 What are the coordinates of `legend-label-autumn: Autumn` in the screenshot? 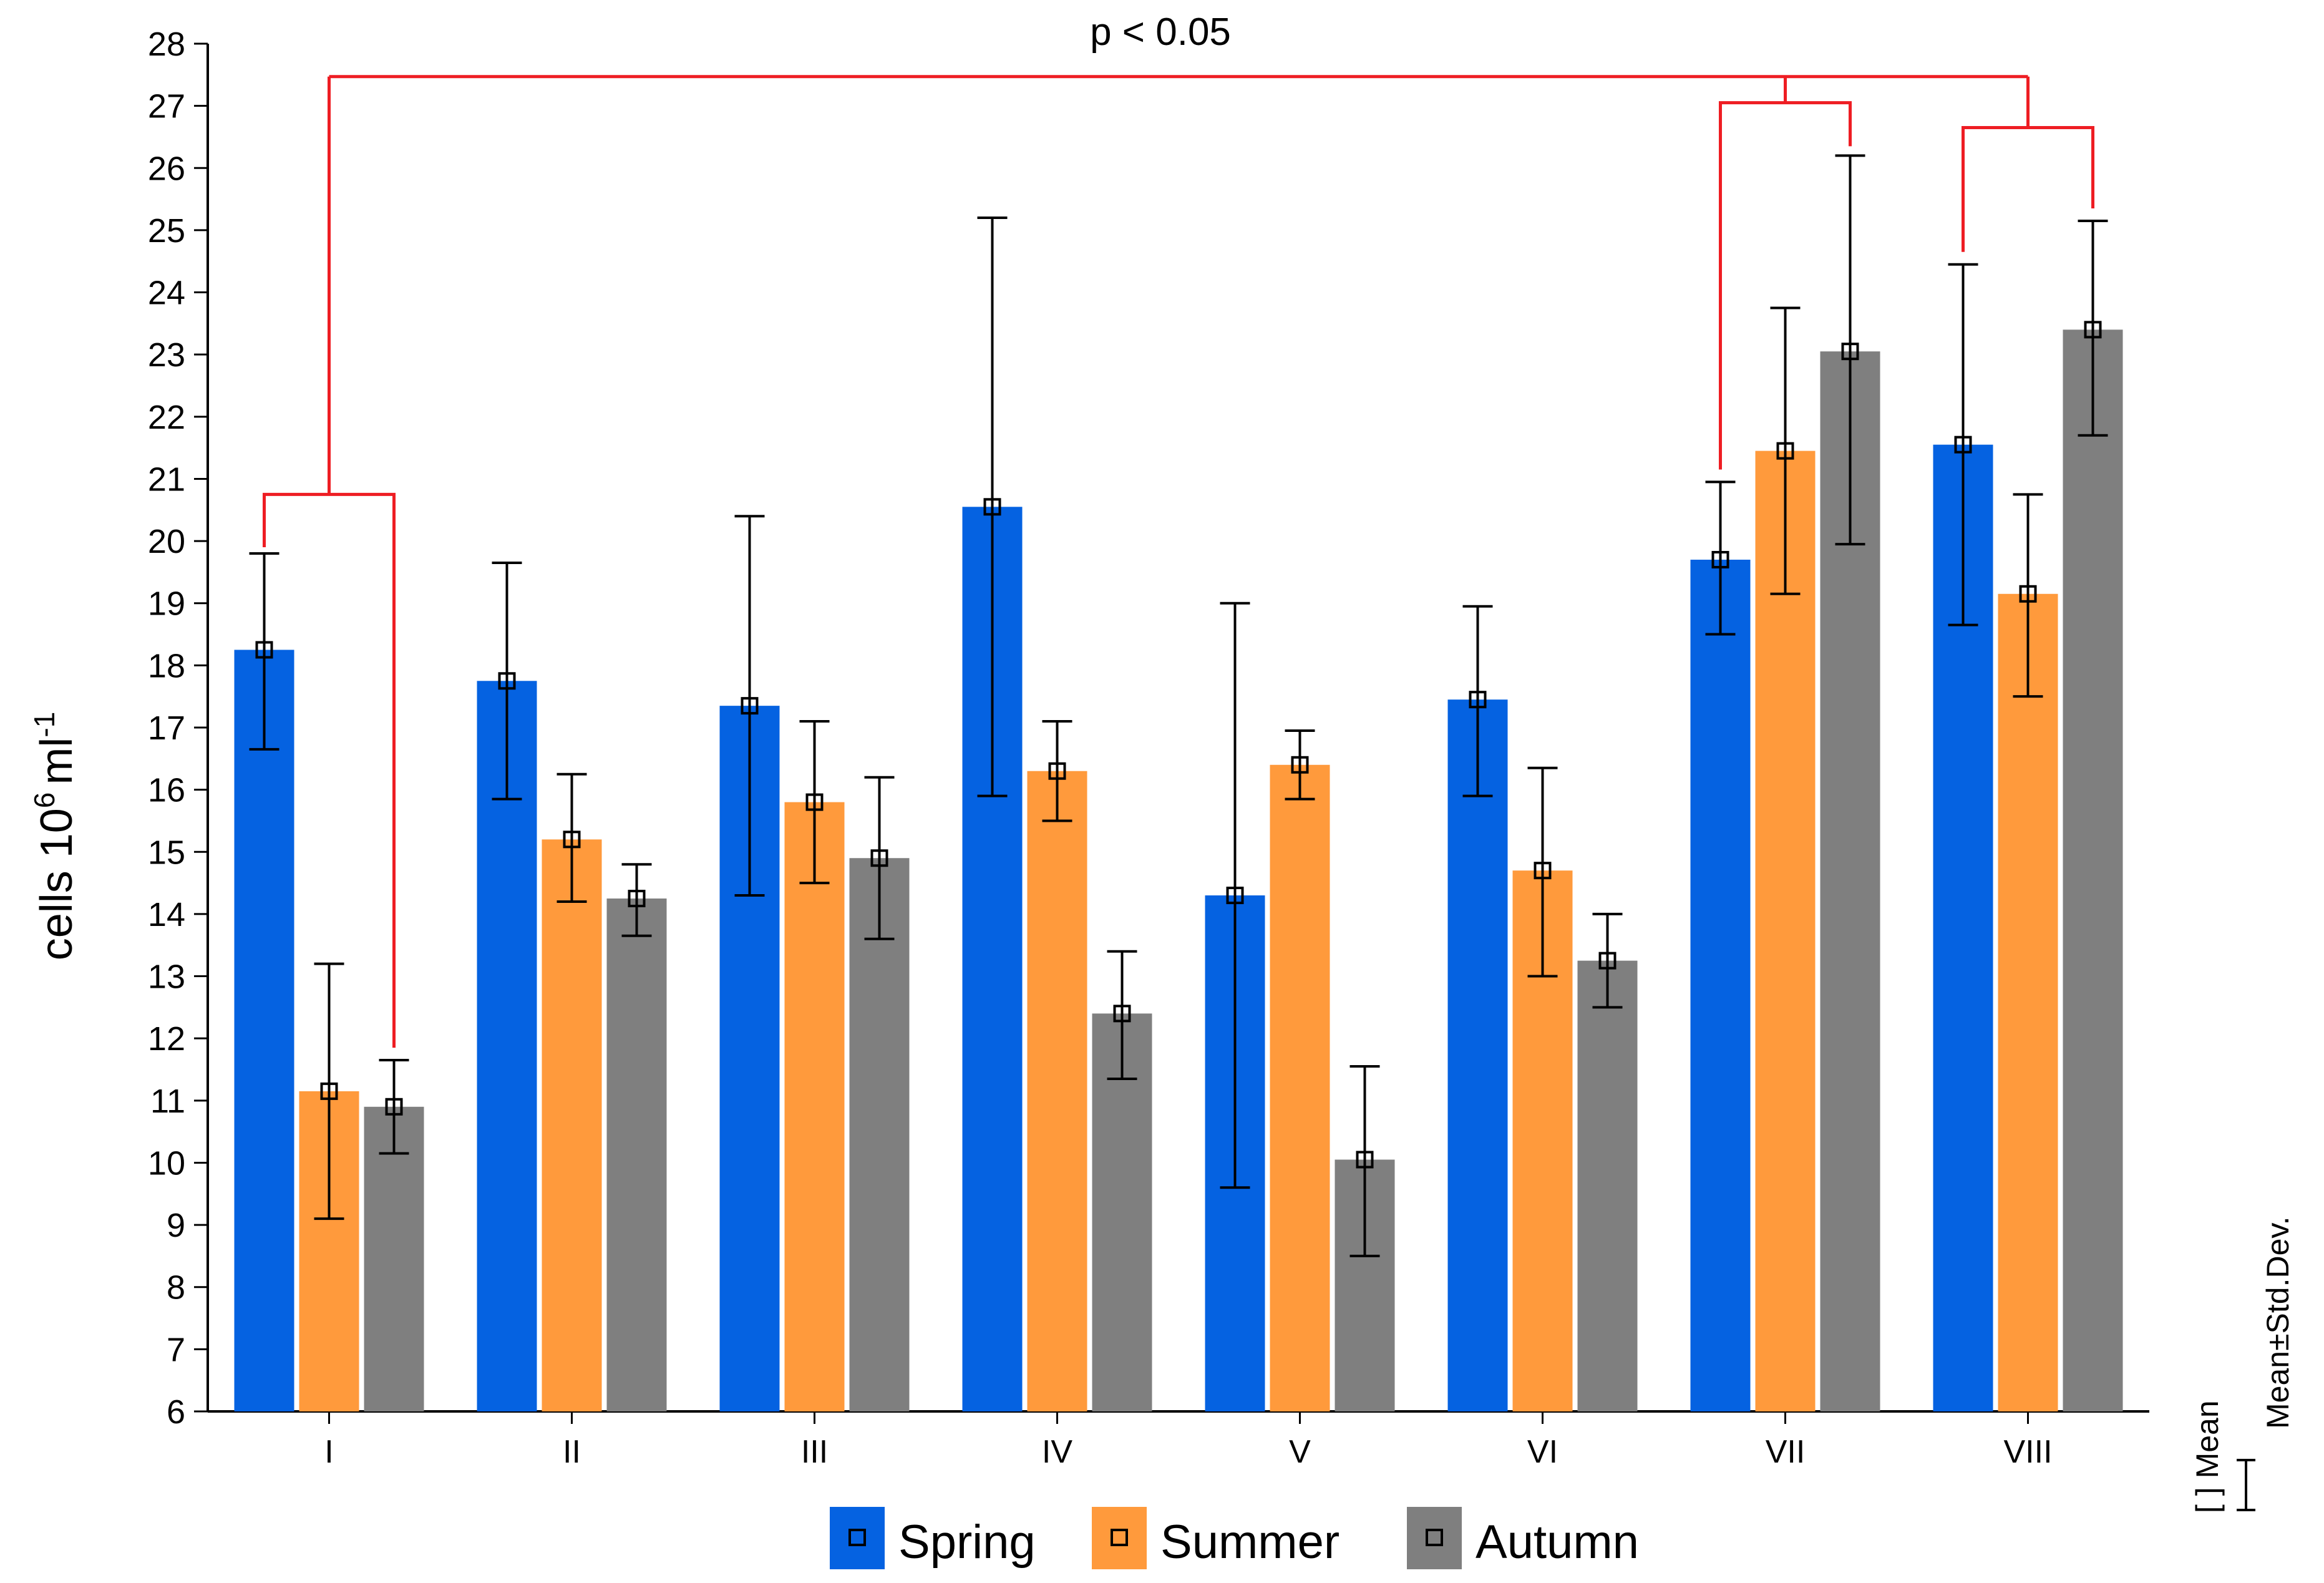 It's located at (1557, 1542).